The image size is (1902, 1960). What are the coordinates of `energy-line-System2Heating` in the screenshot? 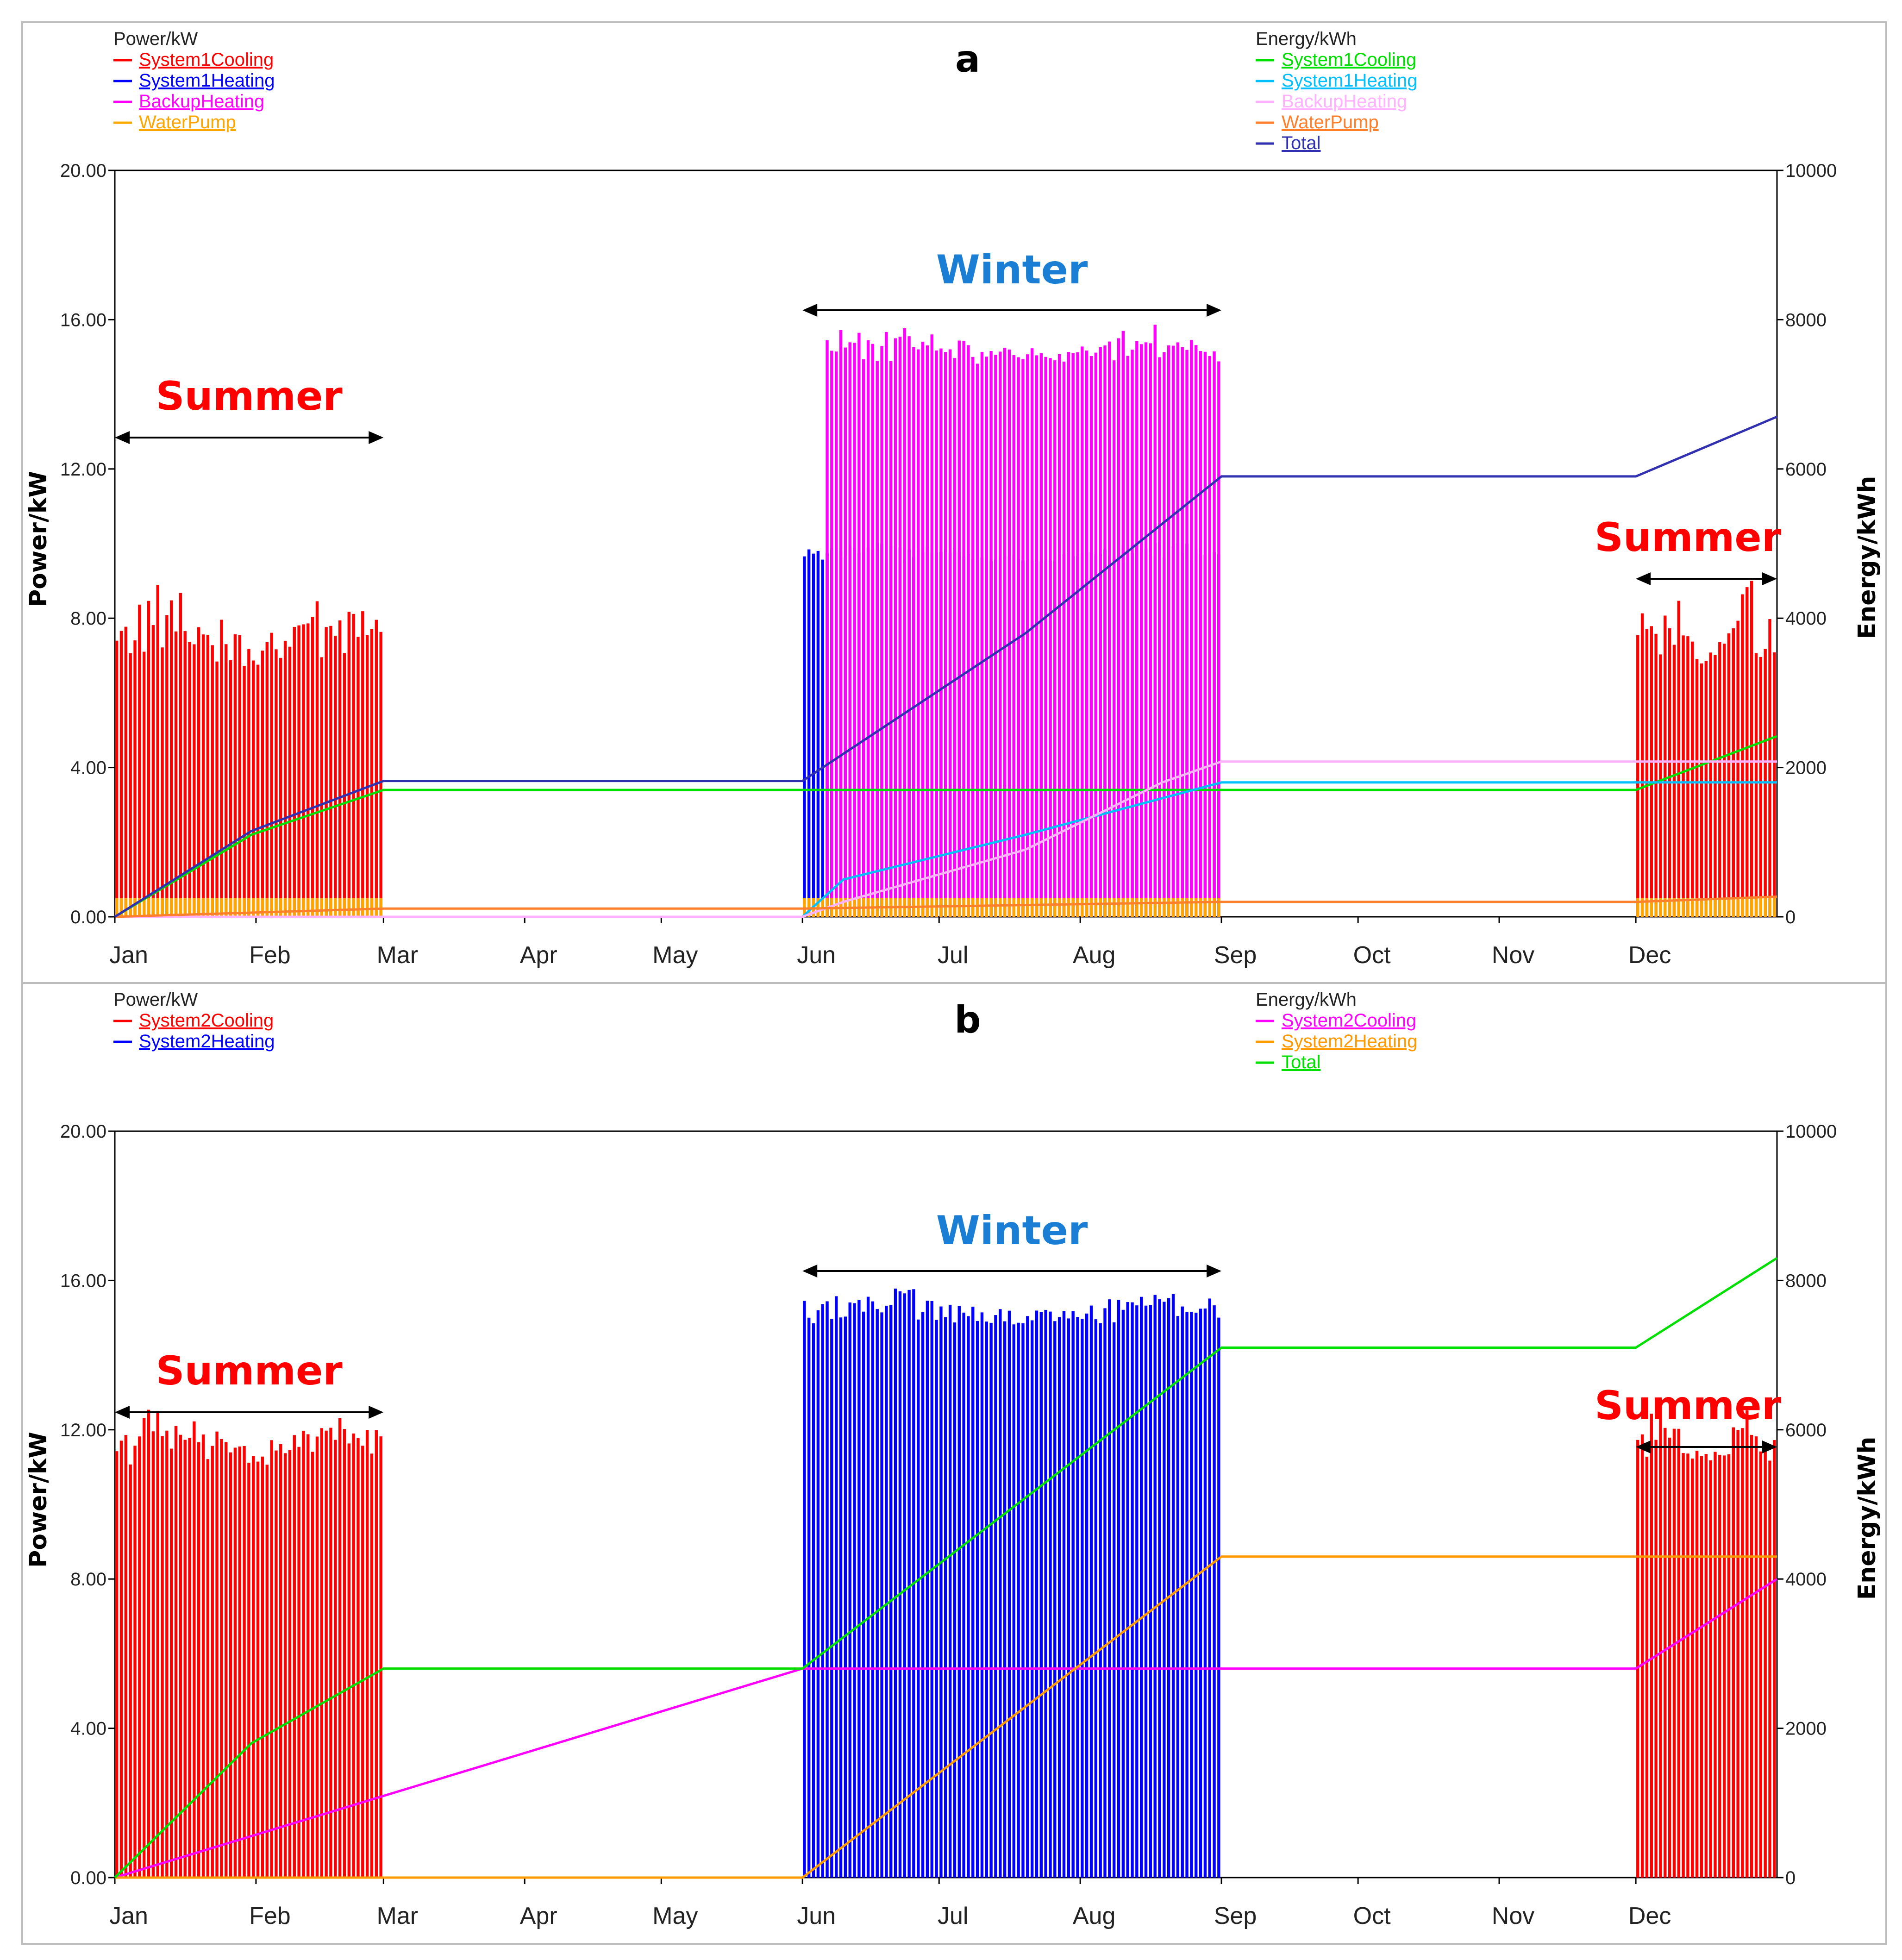 It's located at (946, 1717).